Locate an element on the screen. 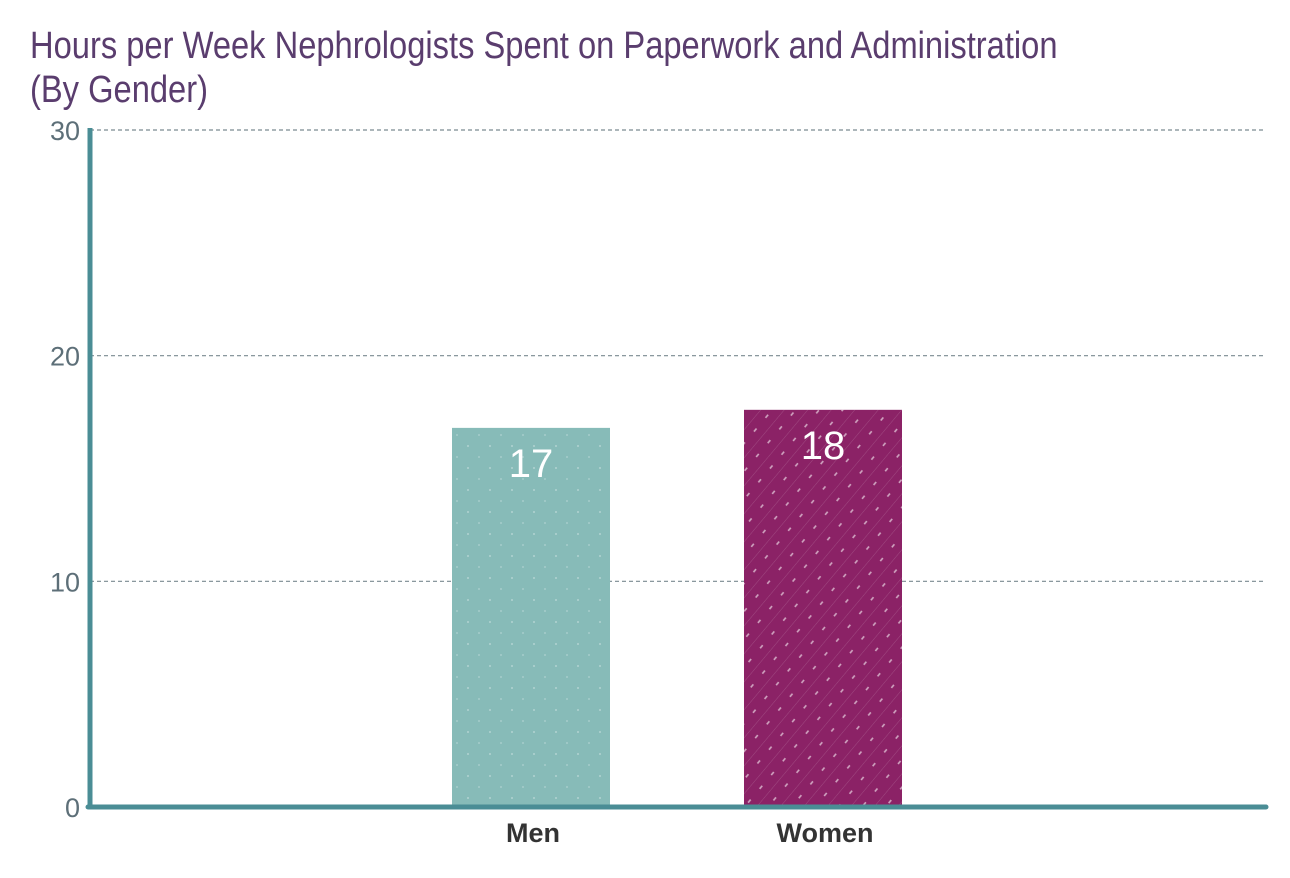 The width and height of the screenshot is (1290, 878). y-tick-label-20: 20 is located at coordinates (65, 357).